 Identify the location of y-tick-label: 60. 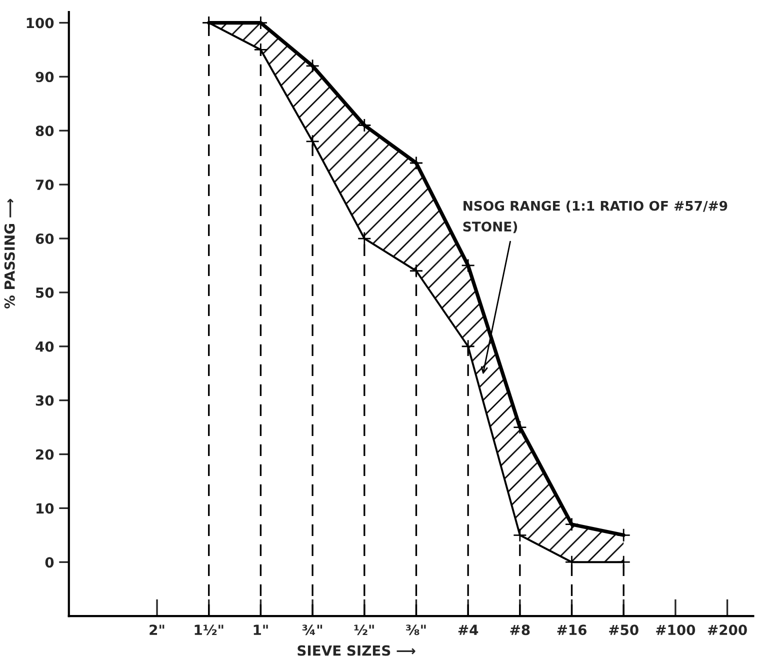
(45, 238).